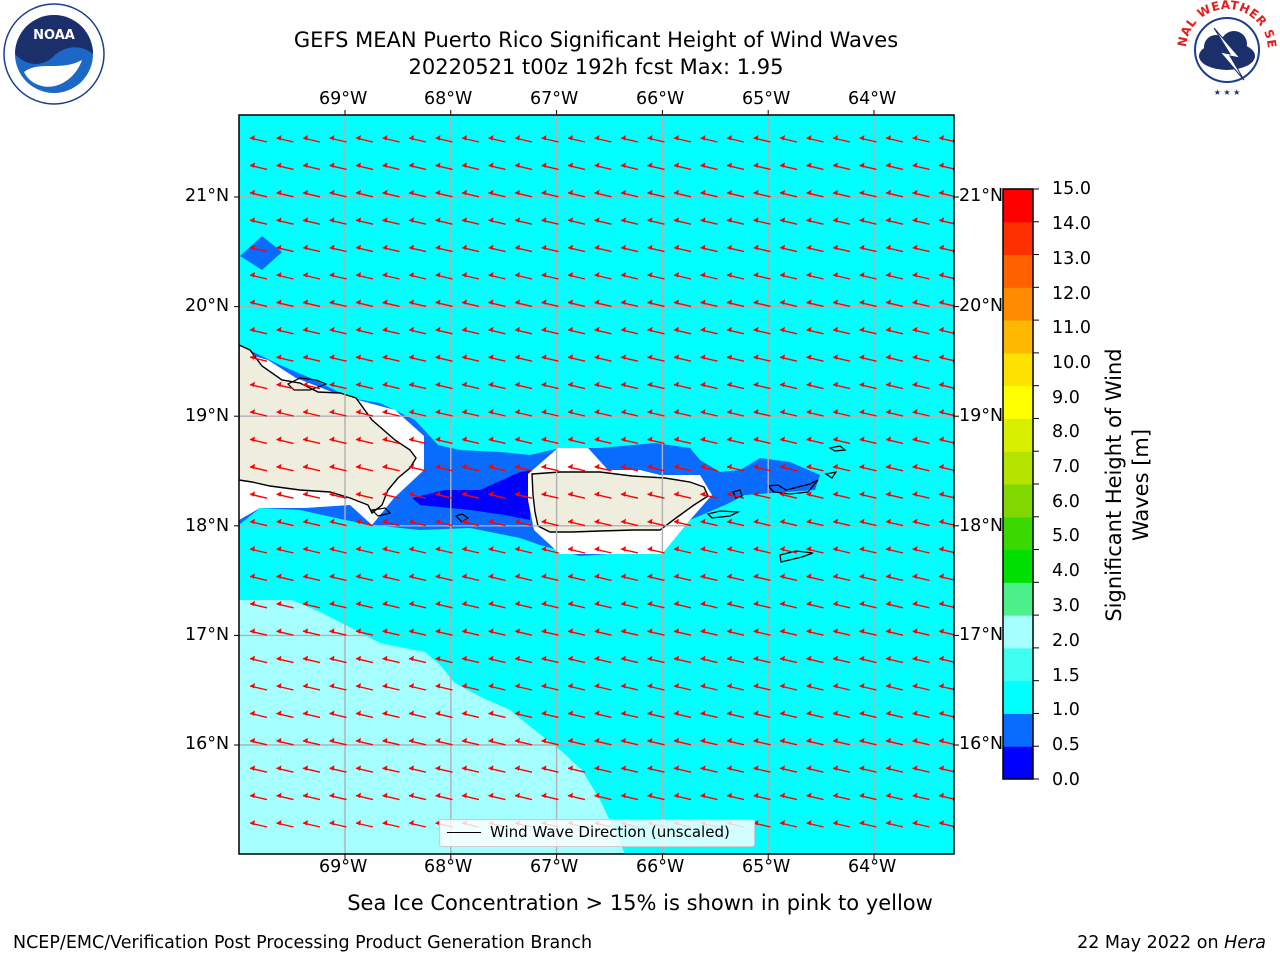 The width and height of the screenshot is (1280, 960). I want to click on land-turks-caicos, so click(307, 384).